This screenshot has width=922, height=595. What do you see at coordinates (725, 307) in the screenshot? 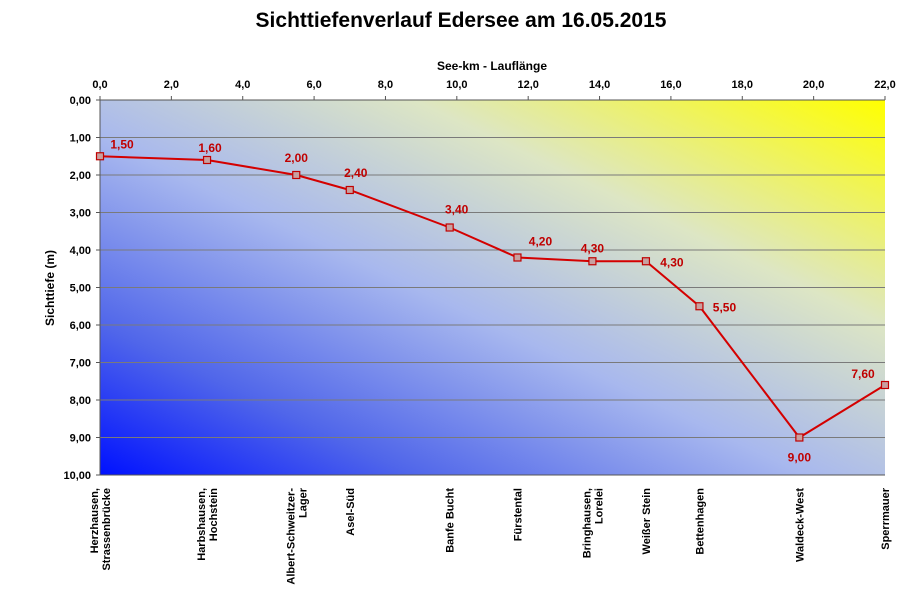
I see `data-label: 5,50` at bounding box center [725, 307].